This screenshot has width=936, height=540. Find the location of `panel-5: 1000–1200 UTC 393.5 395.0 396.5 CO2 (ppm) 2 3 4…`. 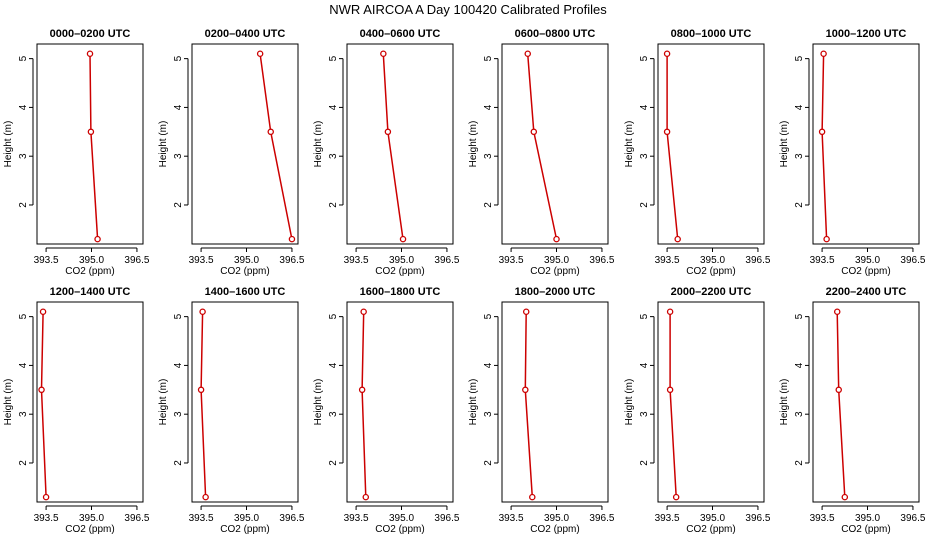

panel-5: 1000–1200 UTC 393.5 395.0 396.5 CO2 (ppm) 2 3 4… is located at coordinates (852, 152).